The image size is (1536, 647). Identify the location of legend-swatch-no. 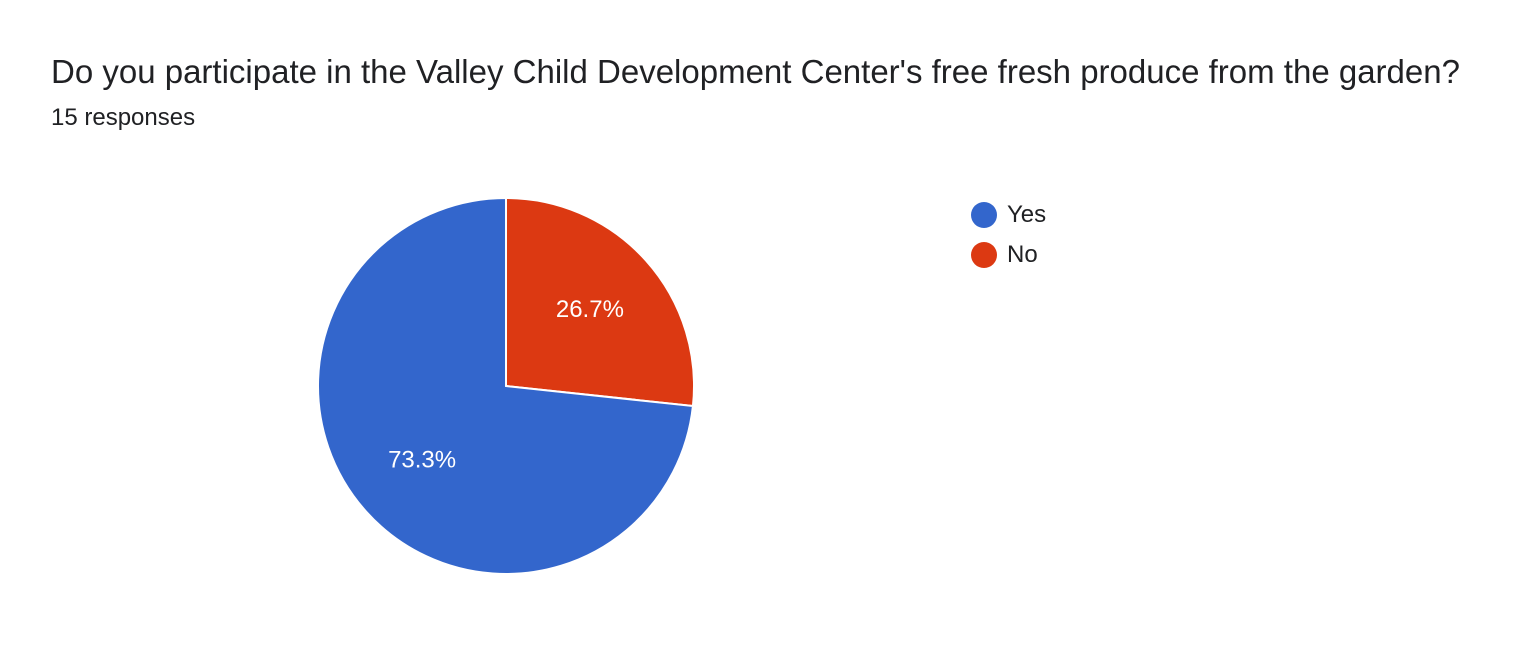
(984, 255).